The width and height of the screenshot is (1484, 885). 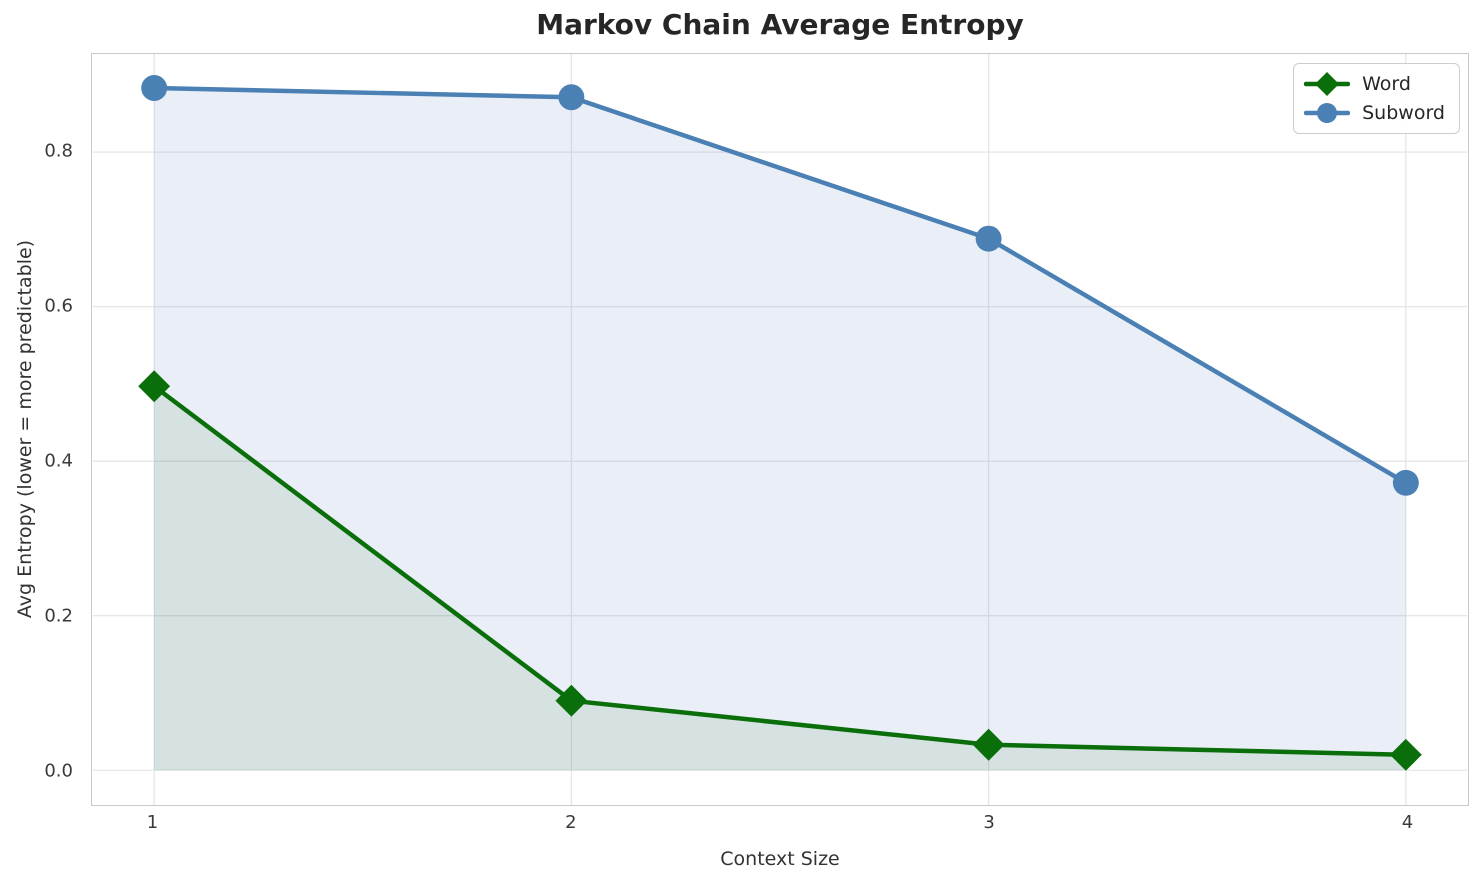 I want to click on legend: Word Subword, so click(x=1376, y=98).